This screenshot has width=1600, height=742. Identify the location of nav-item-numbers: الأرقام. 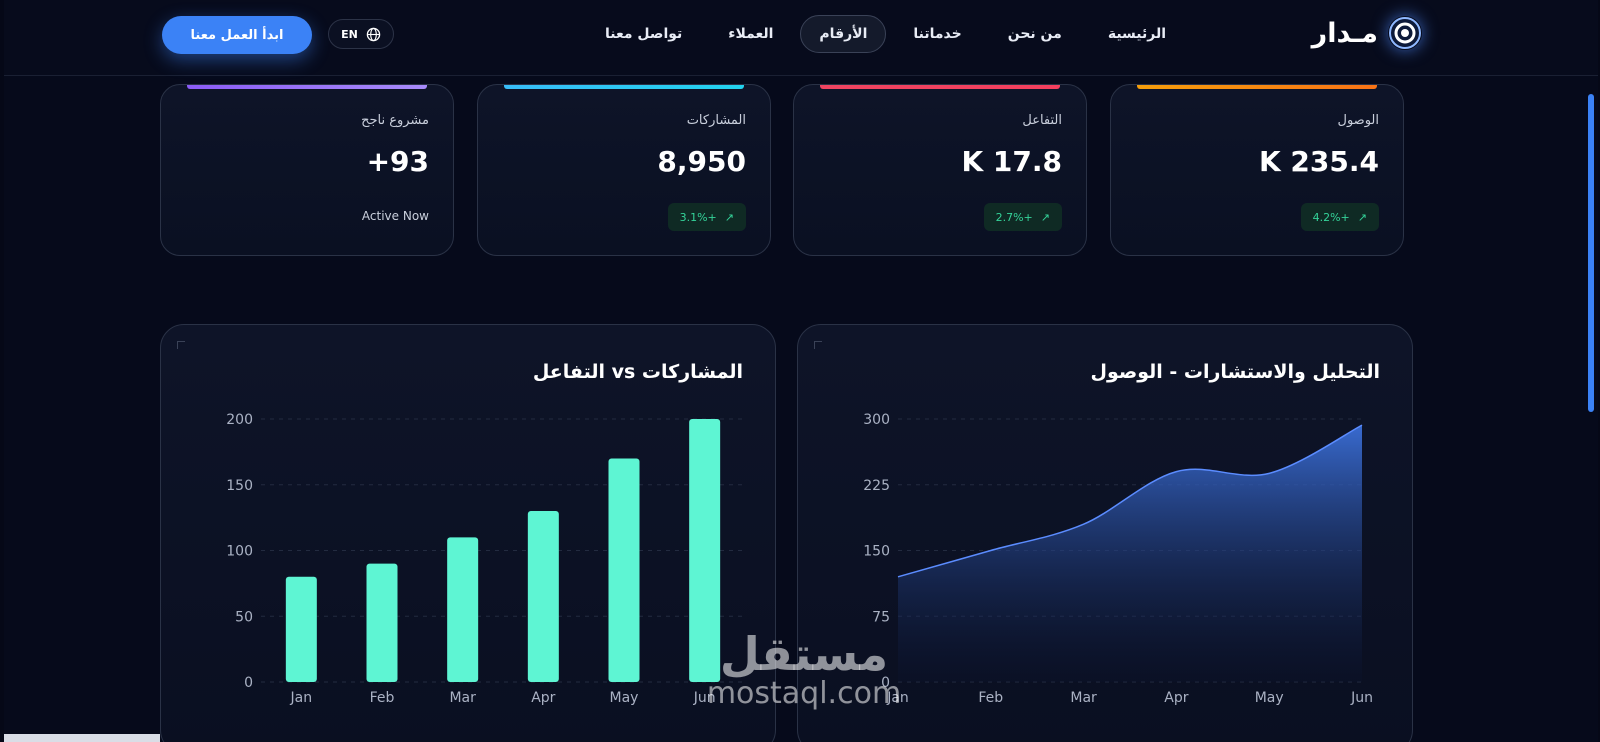
(843, 34).